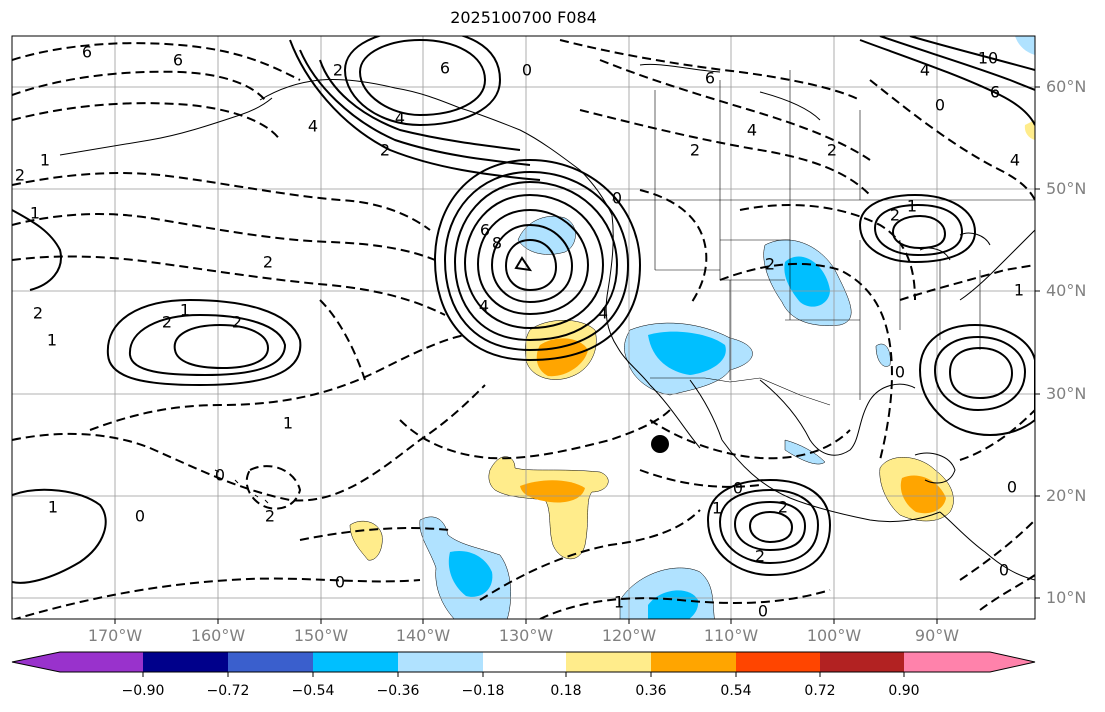 This screenshot has height=712, width=1105. Describe the element at coordinates (218, 635) in the screenshot. I see `lon-label-160w: 160°W` at that location.